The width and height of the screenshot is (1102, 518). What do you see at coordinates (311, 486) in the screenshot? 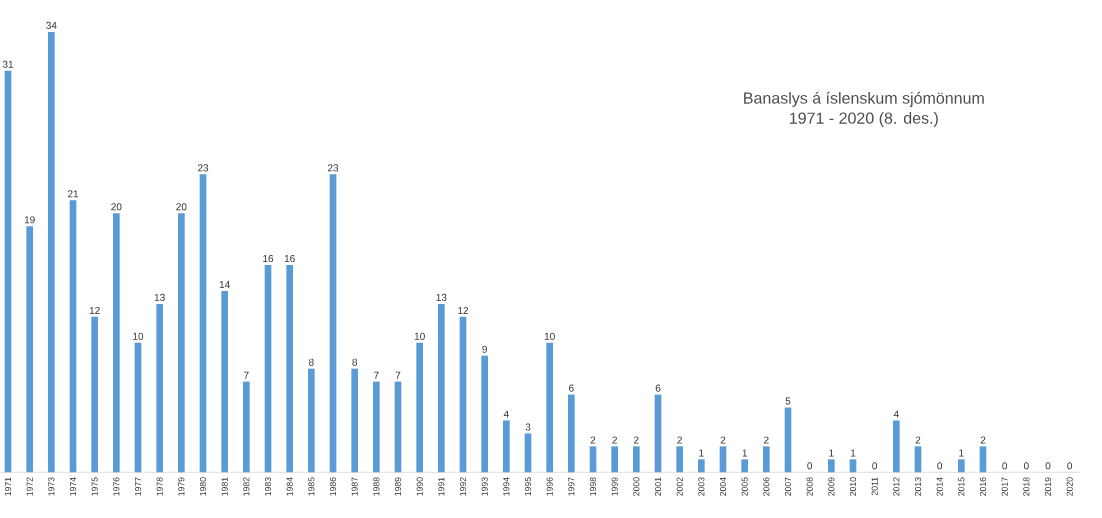
I see `x-tick-label: 1985` at bounding box center [311, 486].